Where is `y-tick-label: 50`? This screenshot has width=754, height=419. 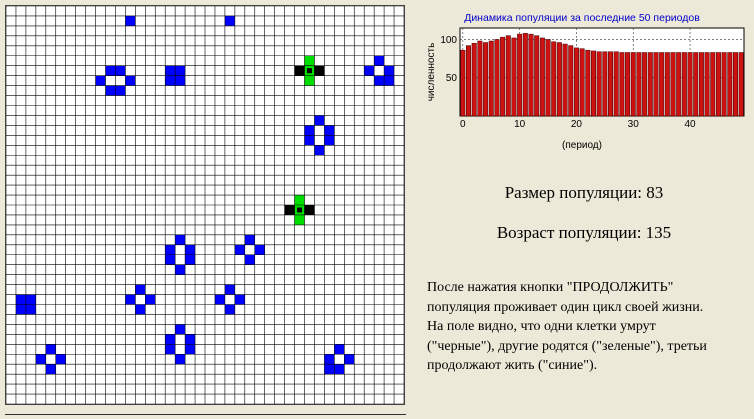 y-tick-label: 50 is located at coordinates (452, 78).